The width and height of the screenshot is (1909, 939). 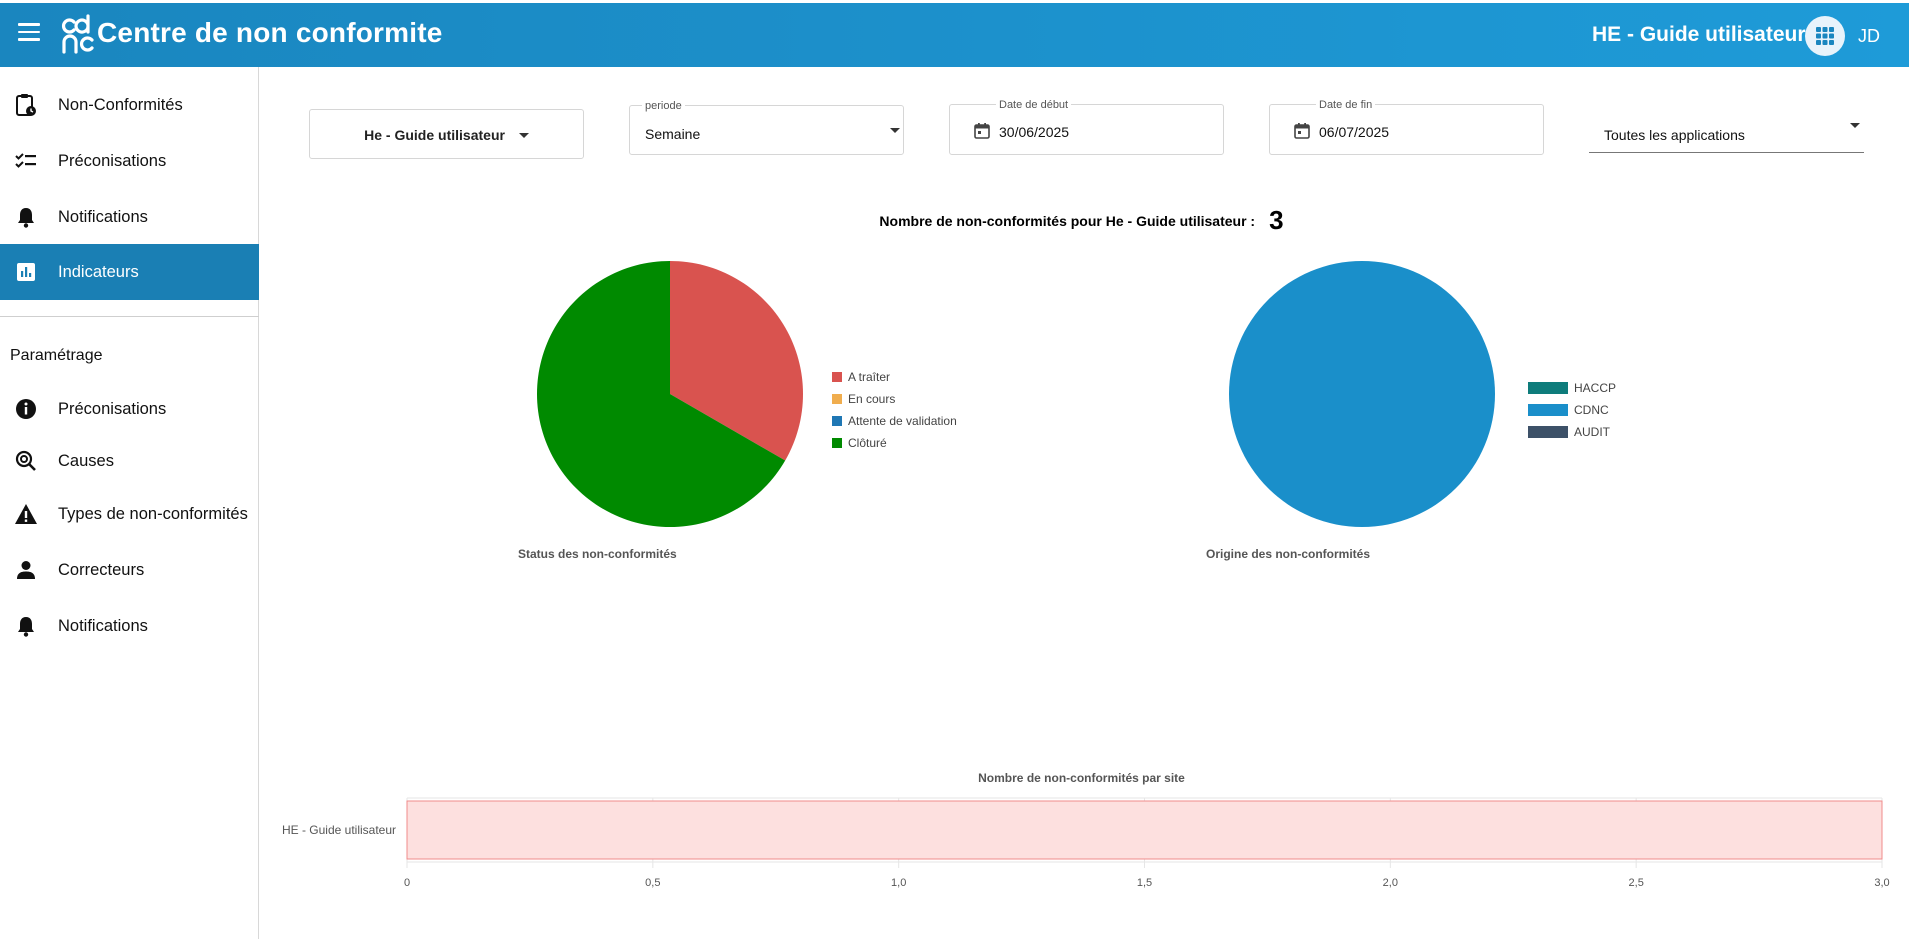 I want to click on legend-label: AUDIT, so click(x=1592, y=432).